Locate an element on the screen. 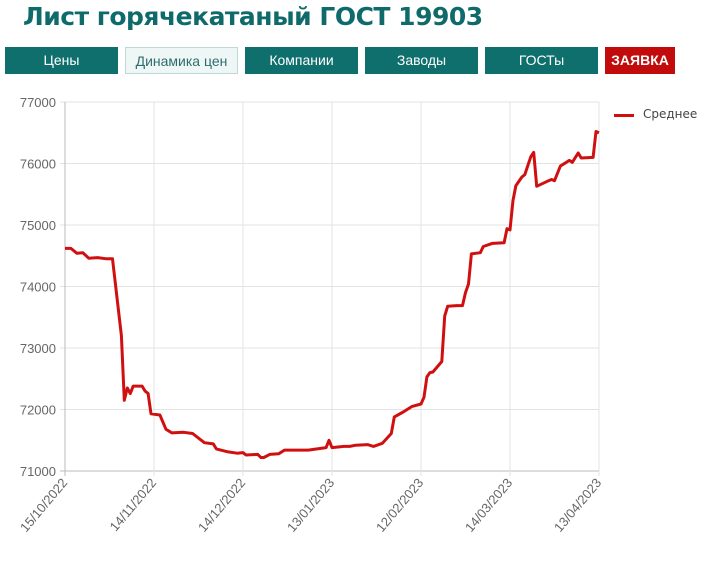 The image size is (708, 563). nav-tab-gosts: ГОСТы is located at coordinates (541, 60).